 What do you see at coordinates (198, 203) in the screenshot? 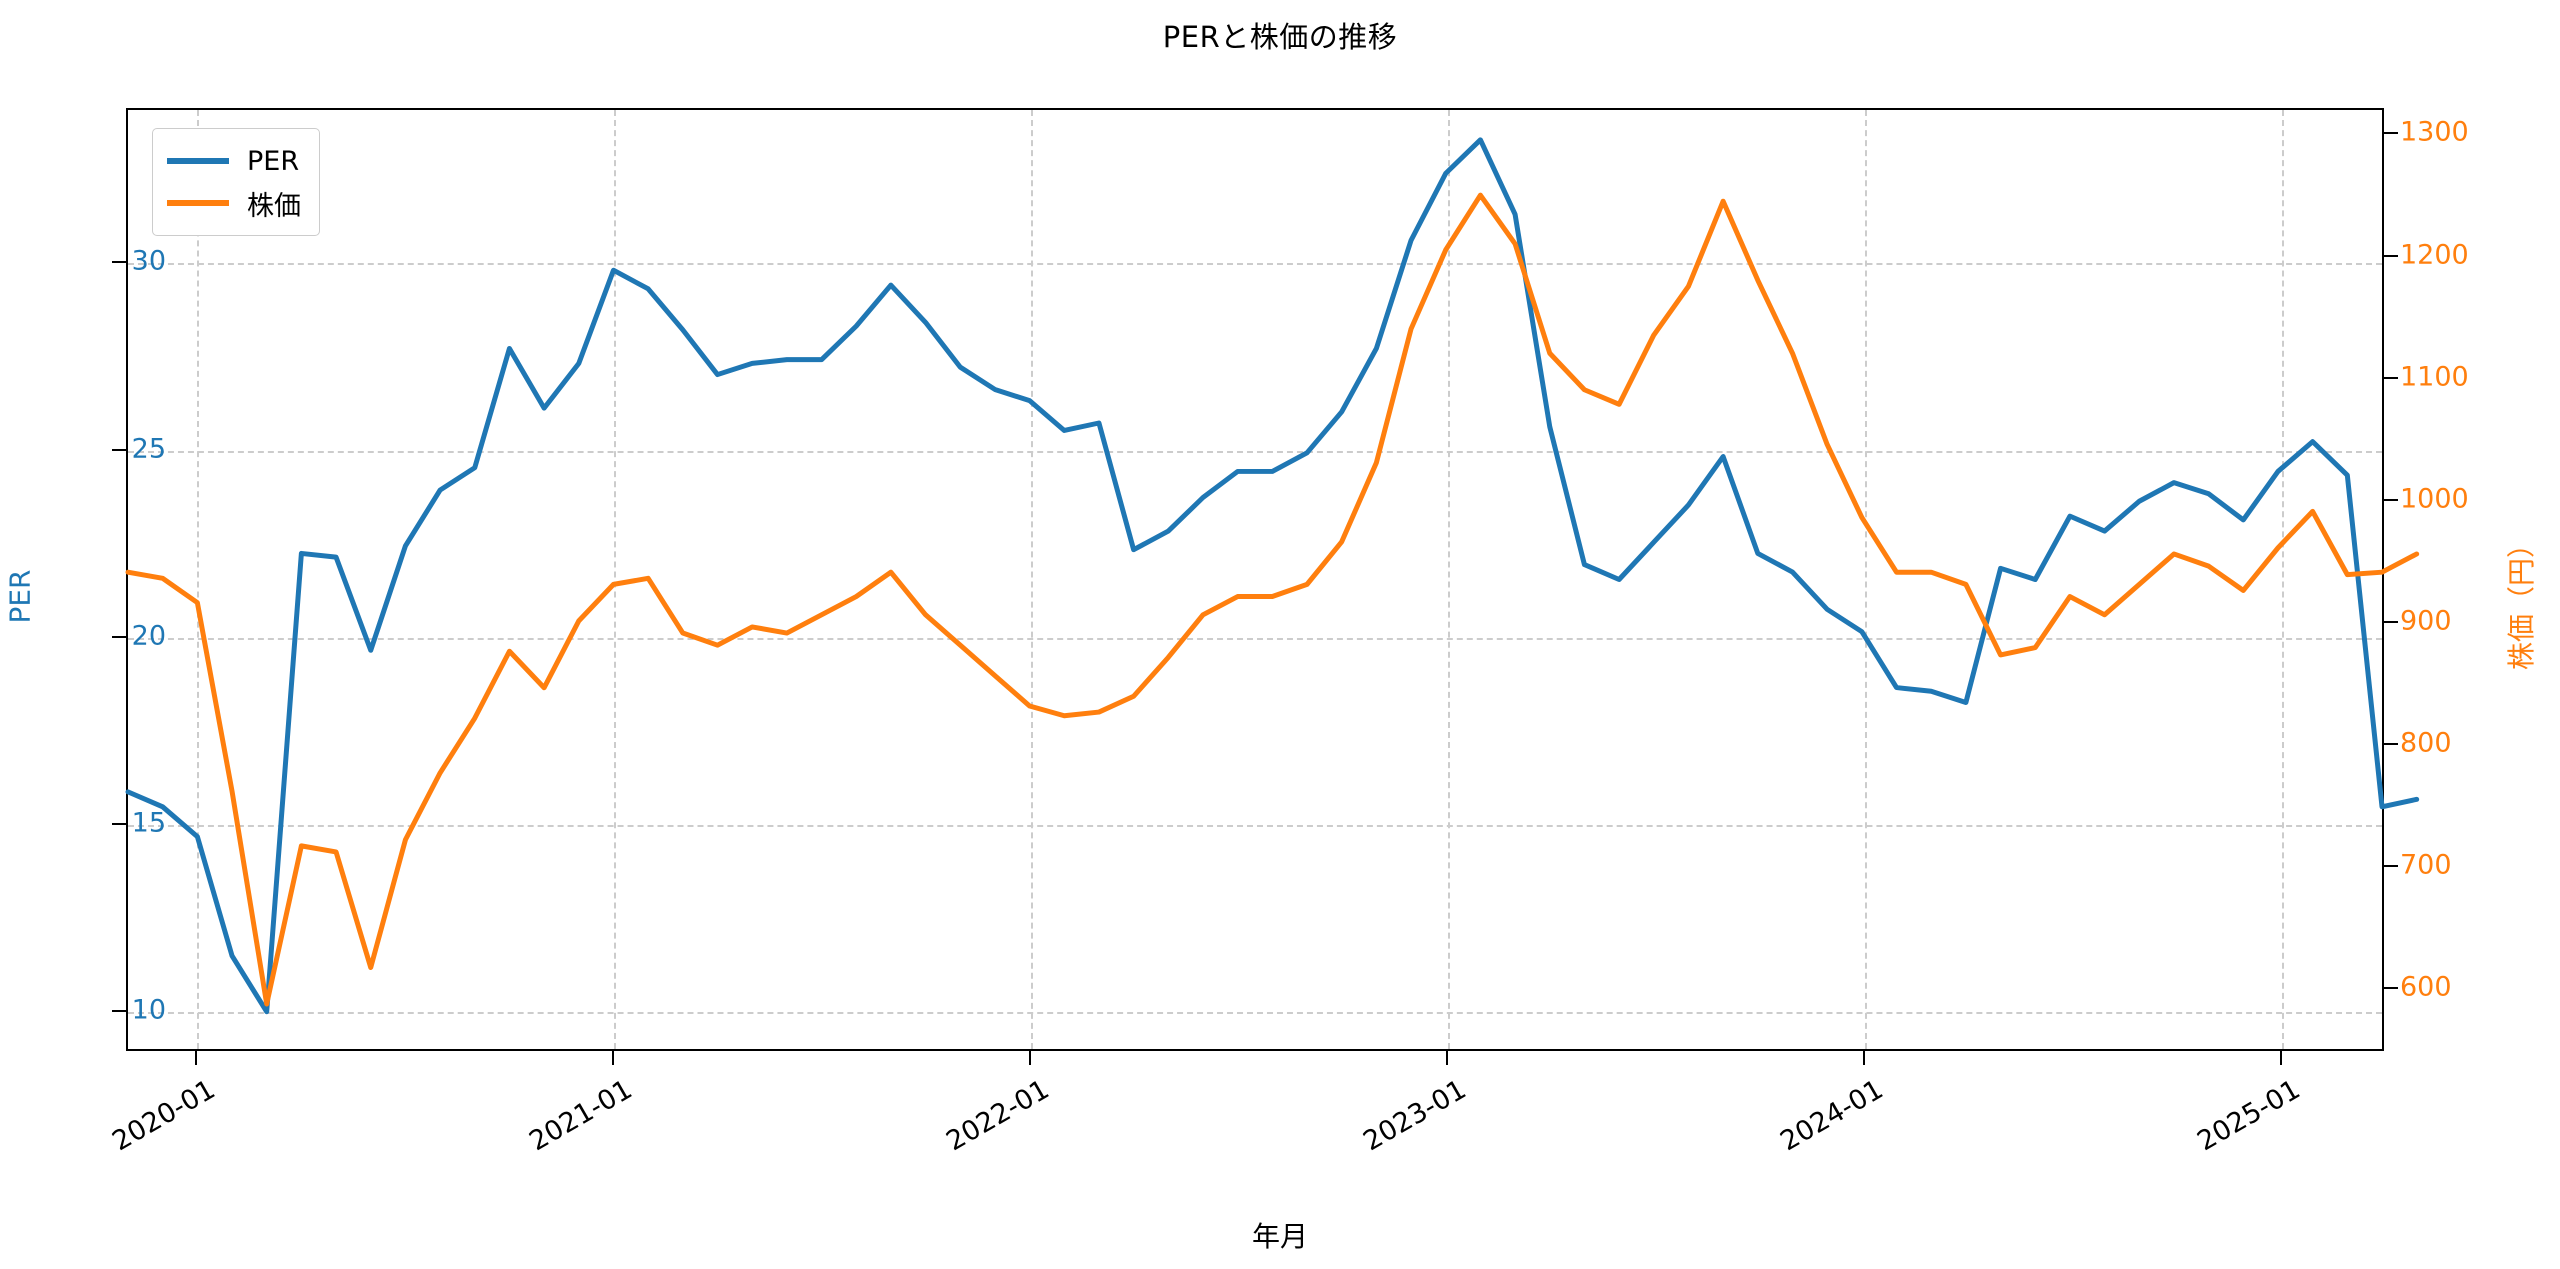
I see `legend-swatch-kabuka` at bounding box center [198, 203].